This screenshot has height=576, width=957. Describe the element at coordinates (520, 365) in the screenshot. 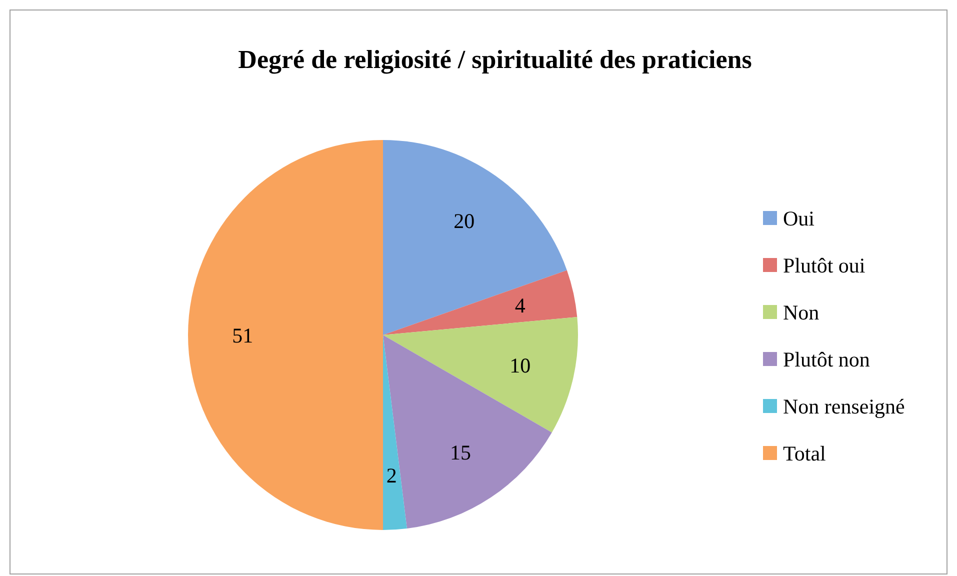

I see `data-label: 10` at that location.